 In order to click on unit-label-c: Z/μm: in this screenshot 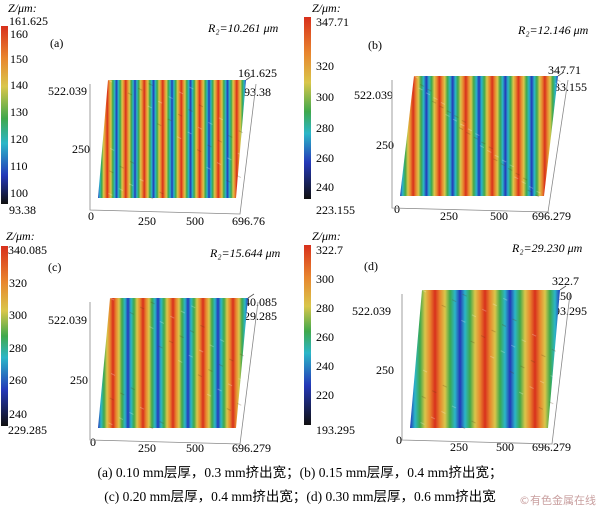, I will do `click(20, 236)`.